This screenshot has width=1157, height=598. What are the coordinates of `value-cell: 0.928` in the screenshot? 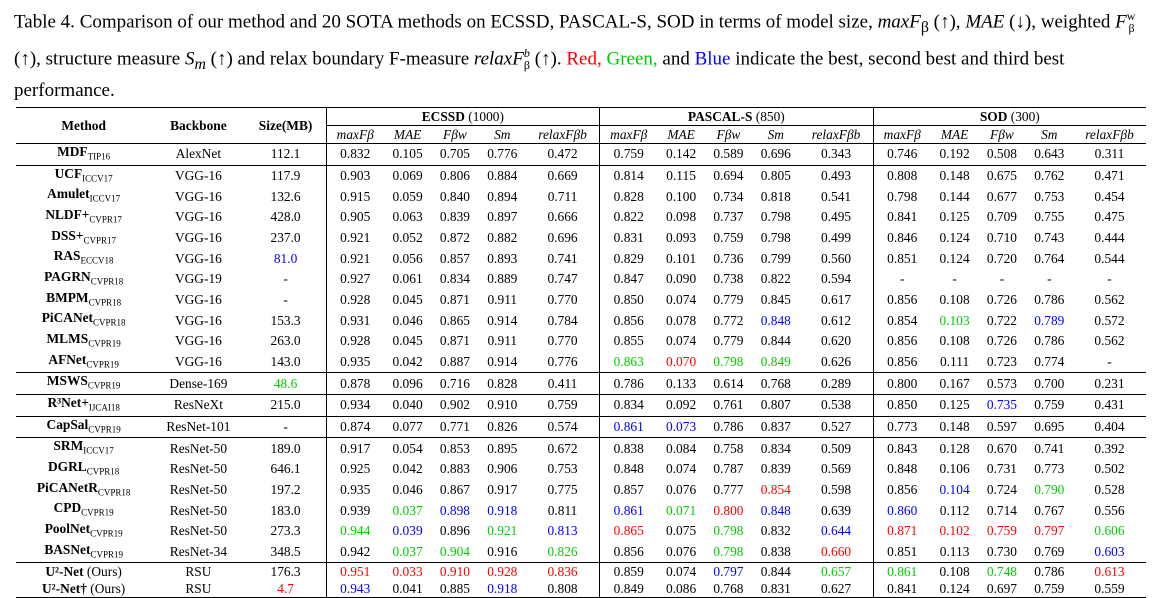 It's located at (502, 571).